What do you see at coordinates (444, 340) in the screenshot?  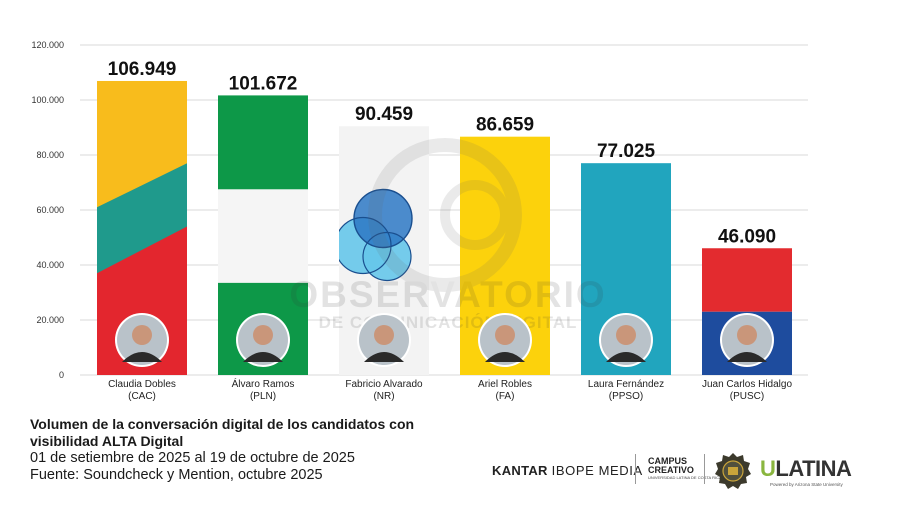 I see `avatars` at bounding box center [444, 340].